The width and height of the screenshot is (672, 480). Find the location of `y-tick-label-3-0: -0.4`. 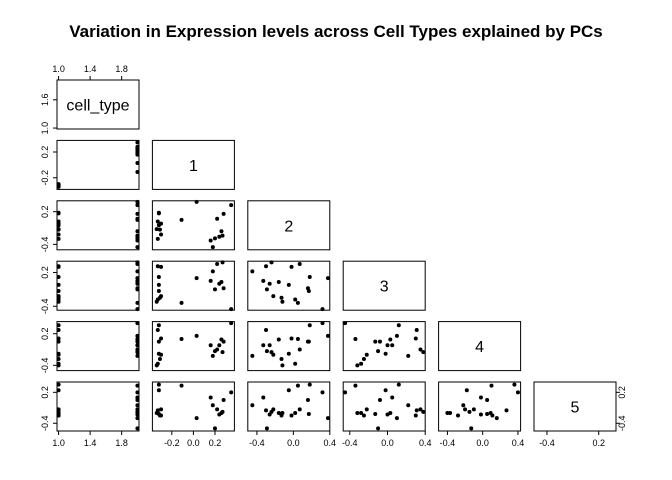

y-tick-label-3-0: -0.4 is located at coordinates (45, 306).